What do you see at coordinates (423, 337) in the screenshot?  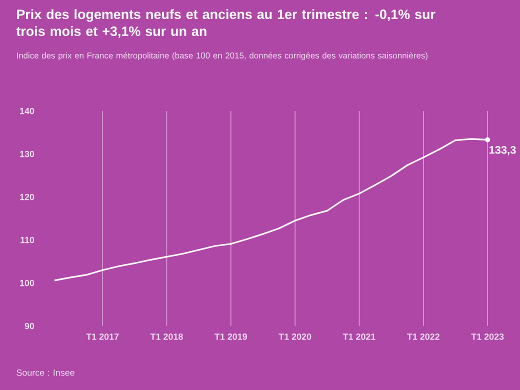 I see `x-tick-label: T1 2022` at bounding box center [423, 337].